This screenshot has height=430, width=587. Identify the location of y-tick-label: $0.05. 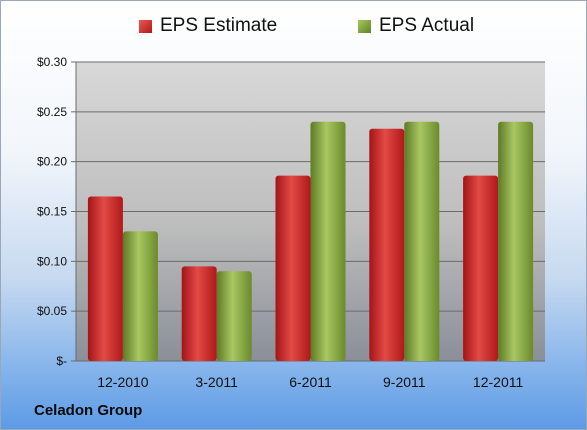
(52, 311).